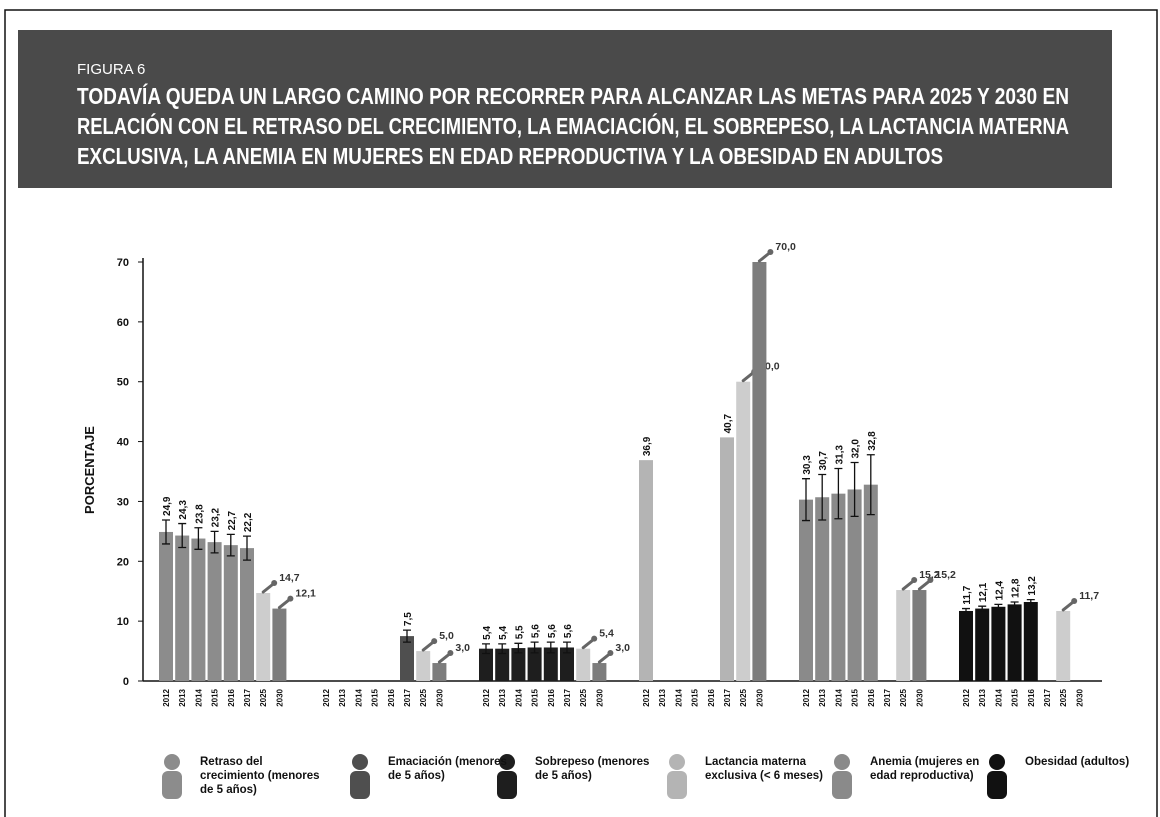 Image resolution: width=1160 pixels, height=817 pixels. I want to click on value-label: 22,7, so click(232, 520).